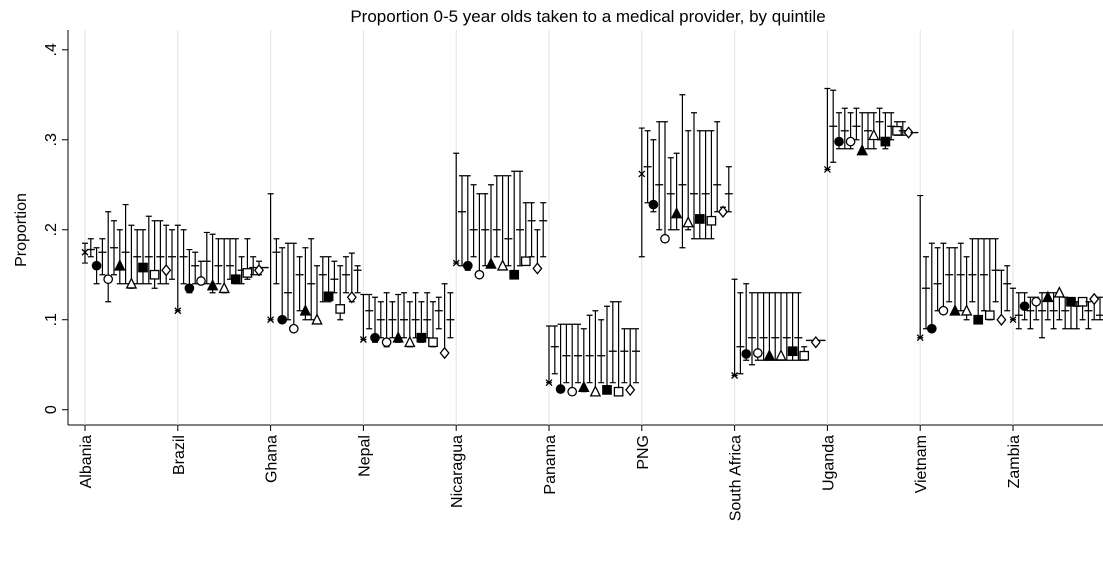 This screenshot has height=566, width=1103. Describe the element at coordinates (550, 465) in the screenshot. I see `x-tick-label: Panama` at that location.